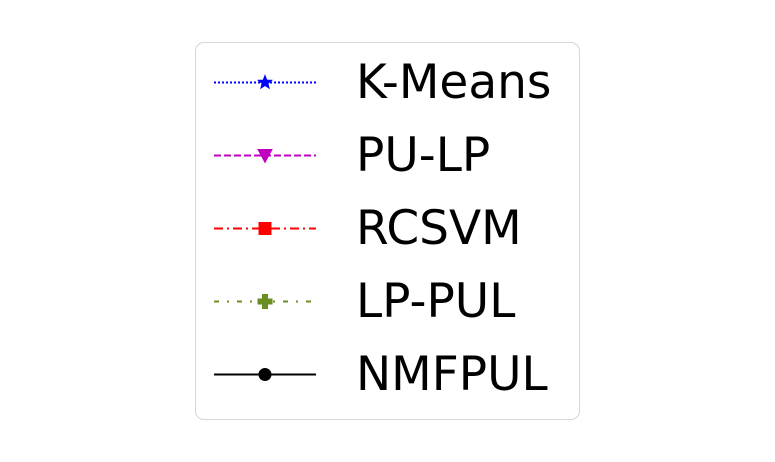  Describe the element at coordinates (454, 82) in the screenshot. I see `legend-label: K-Means` at that location.